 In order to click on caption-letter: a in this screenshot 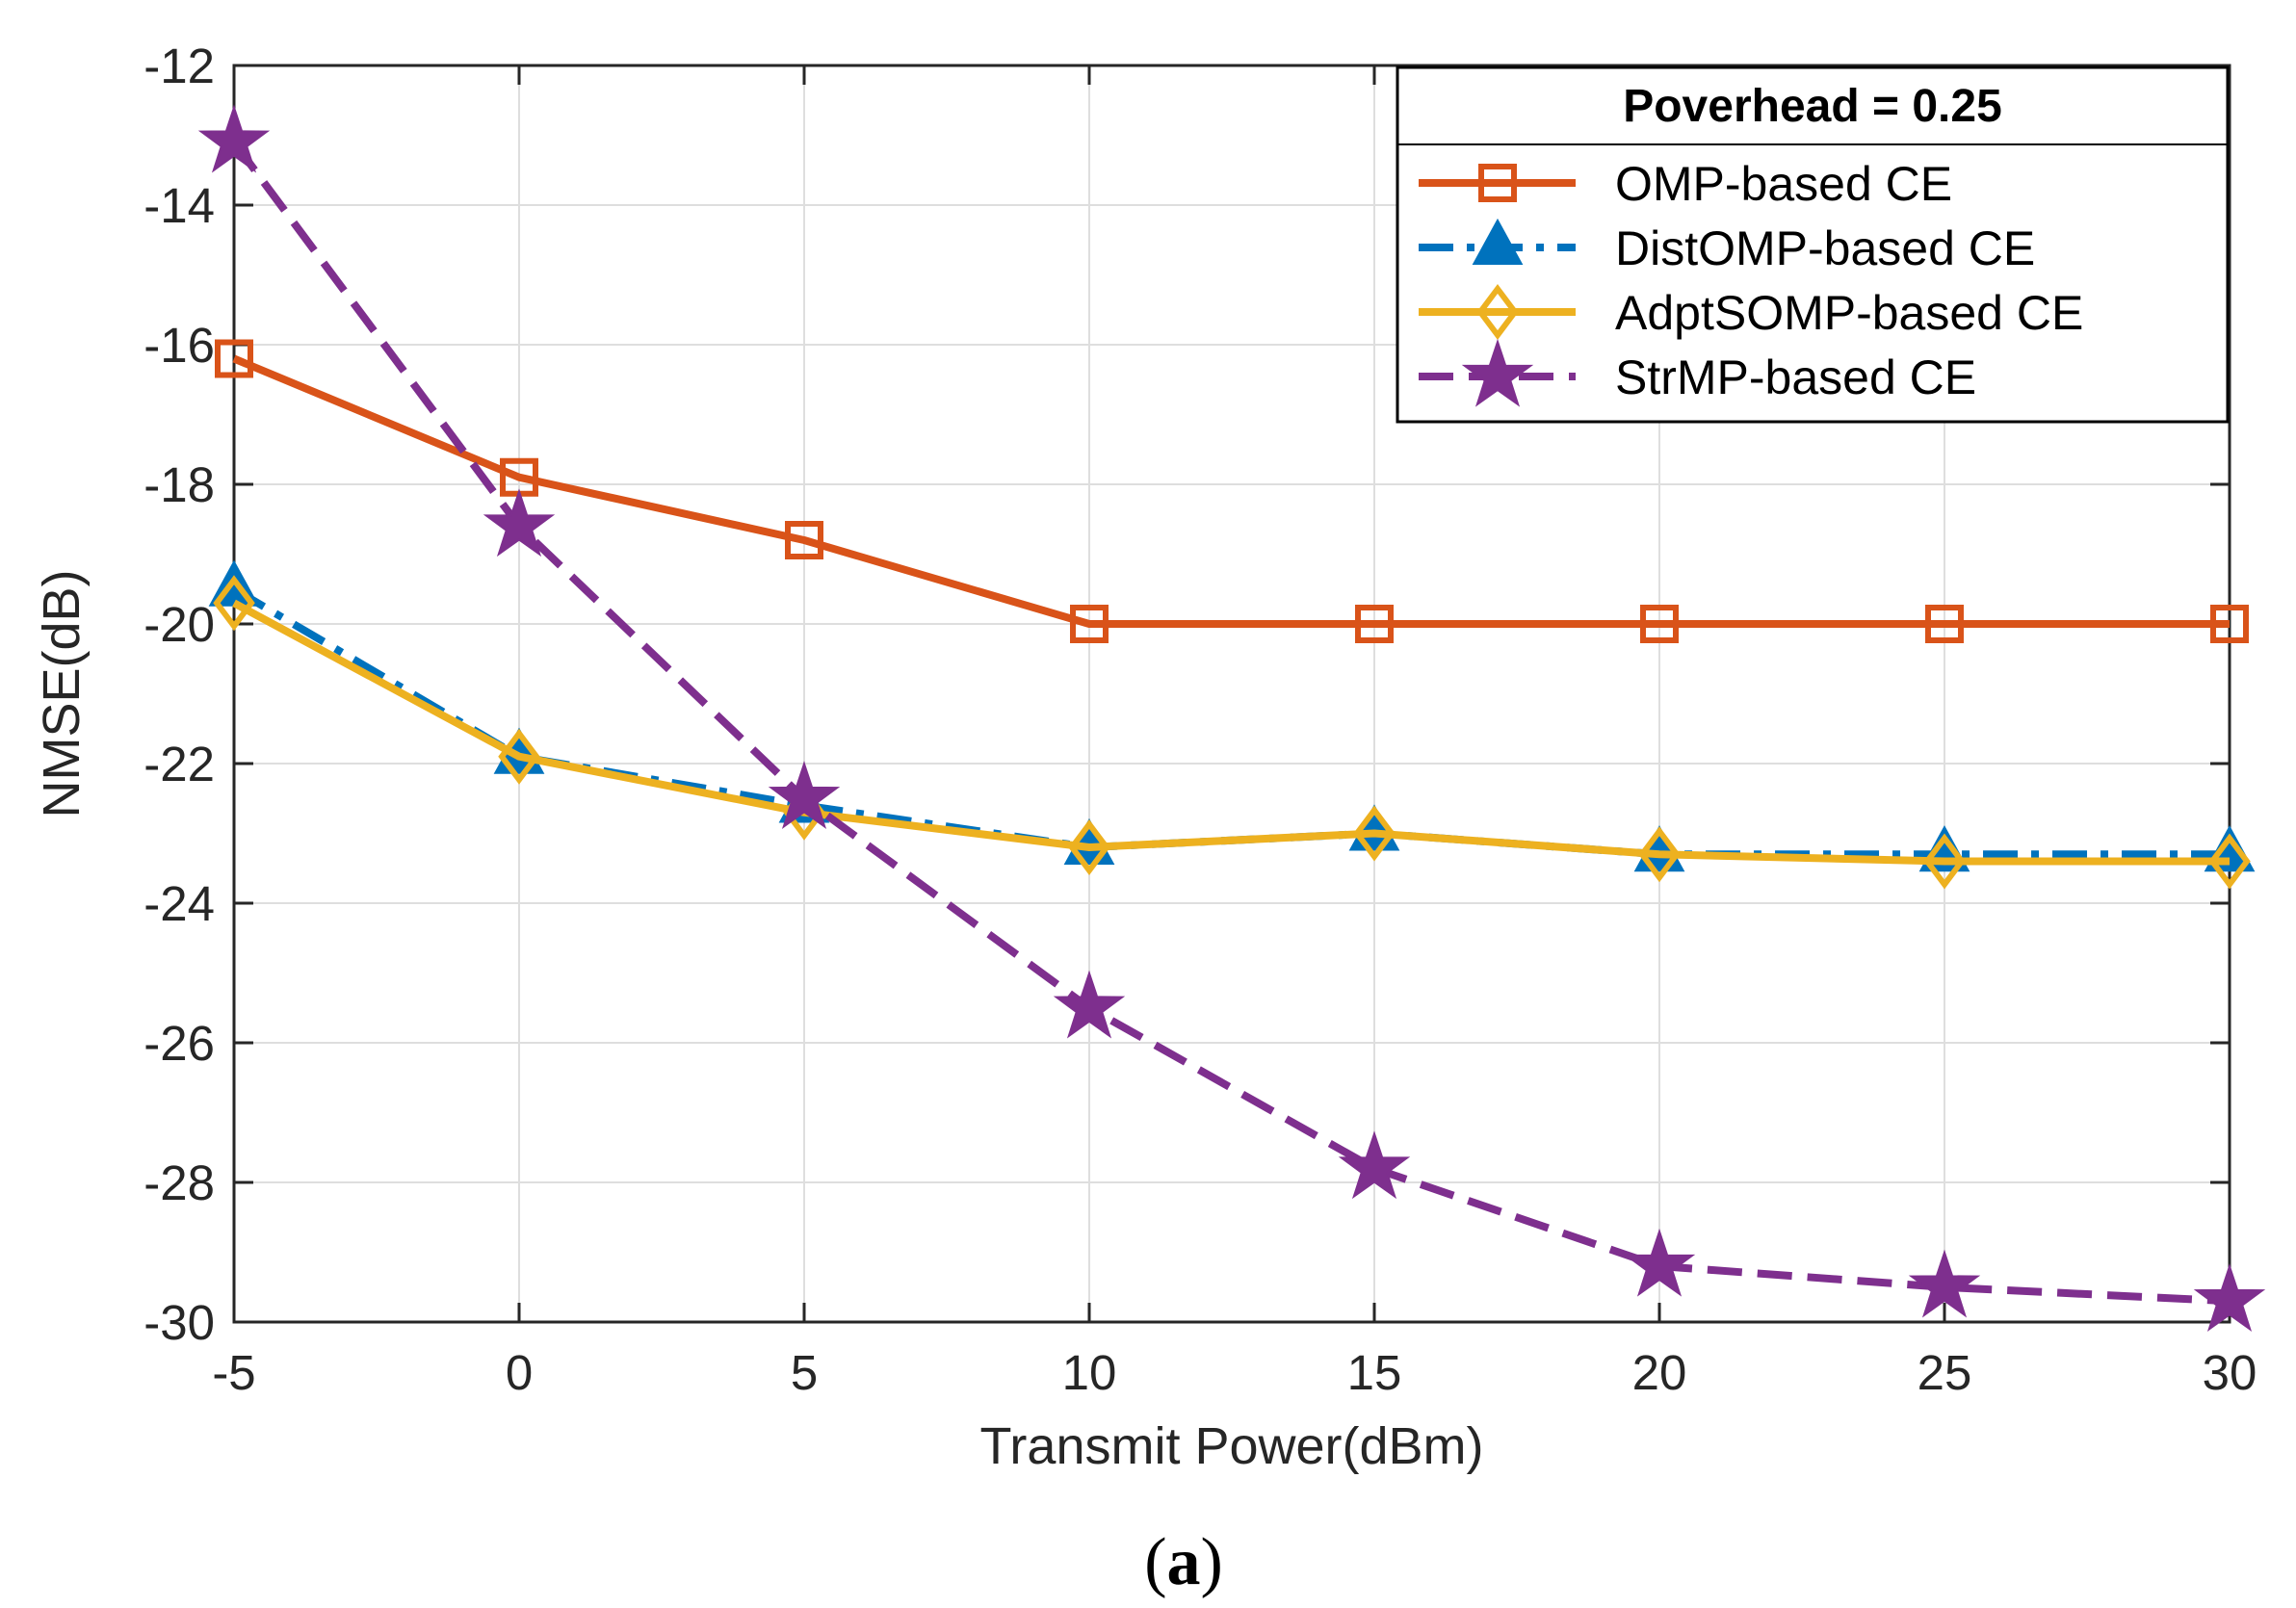, I will do `click(1184, 1562)`.